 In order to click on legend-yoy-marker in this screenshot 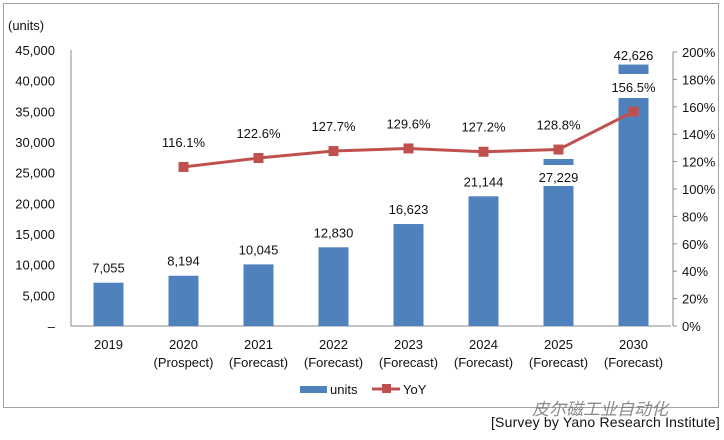, I will do `click(386, 388)`.